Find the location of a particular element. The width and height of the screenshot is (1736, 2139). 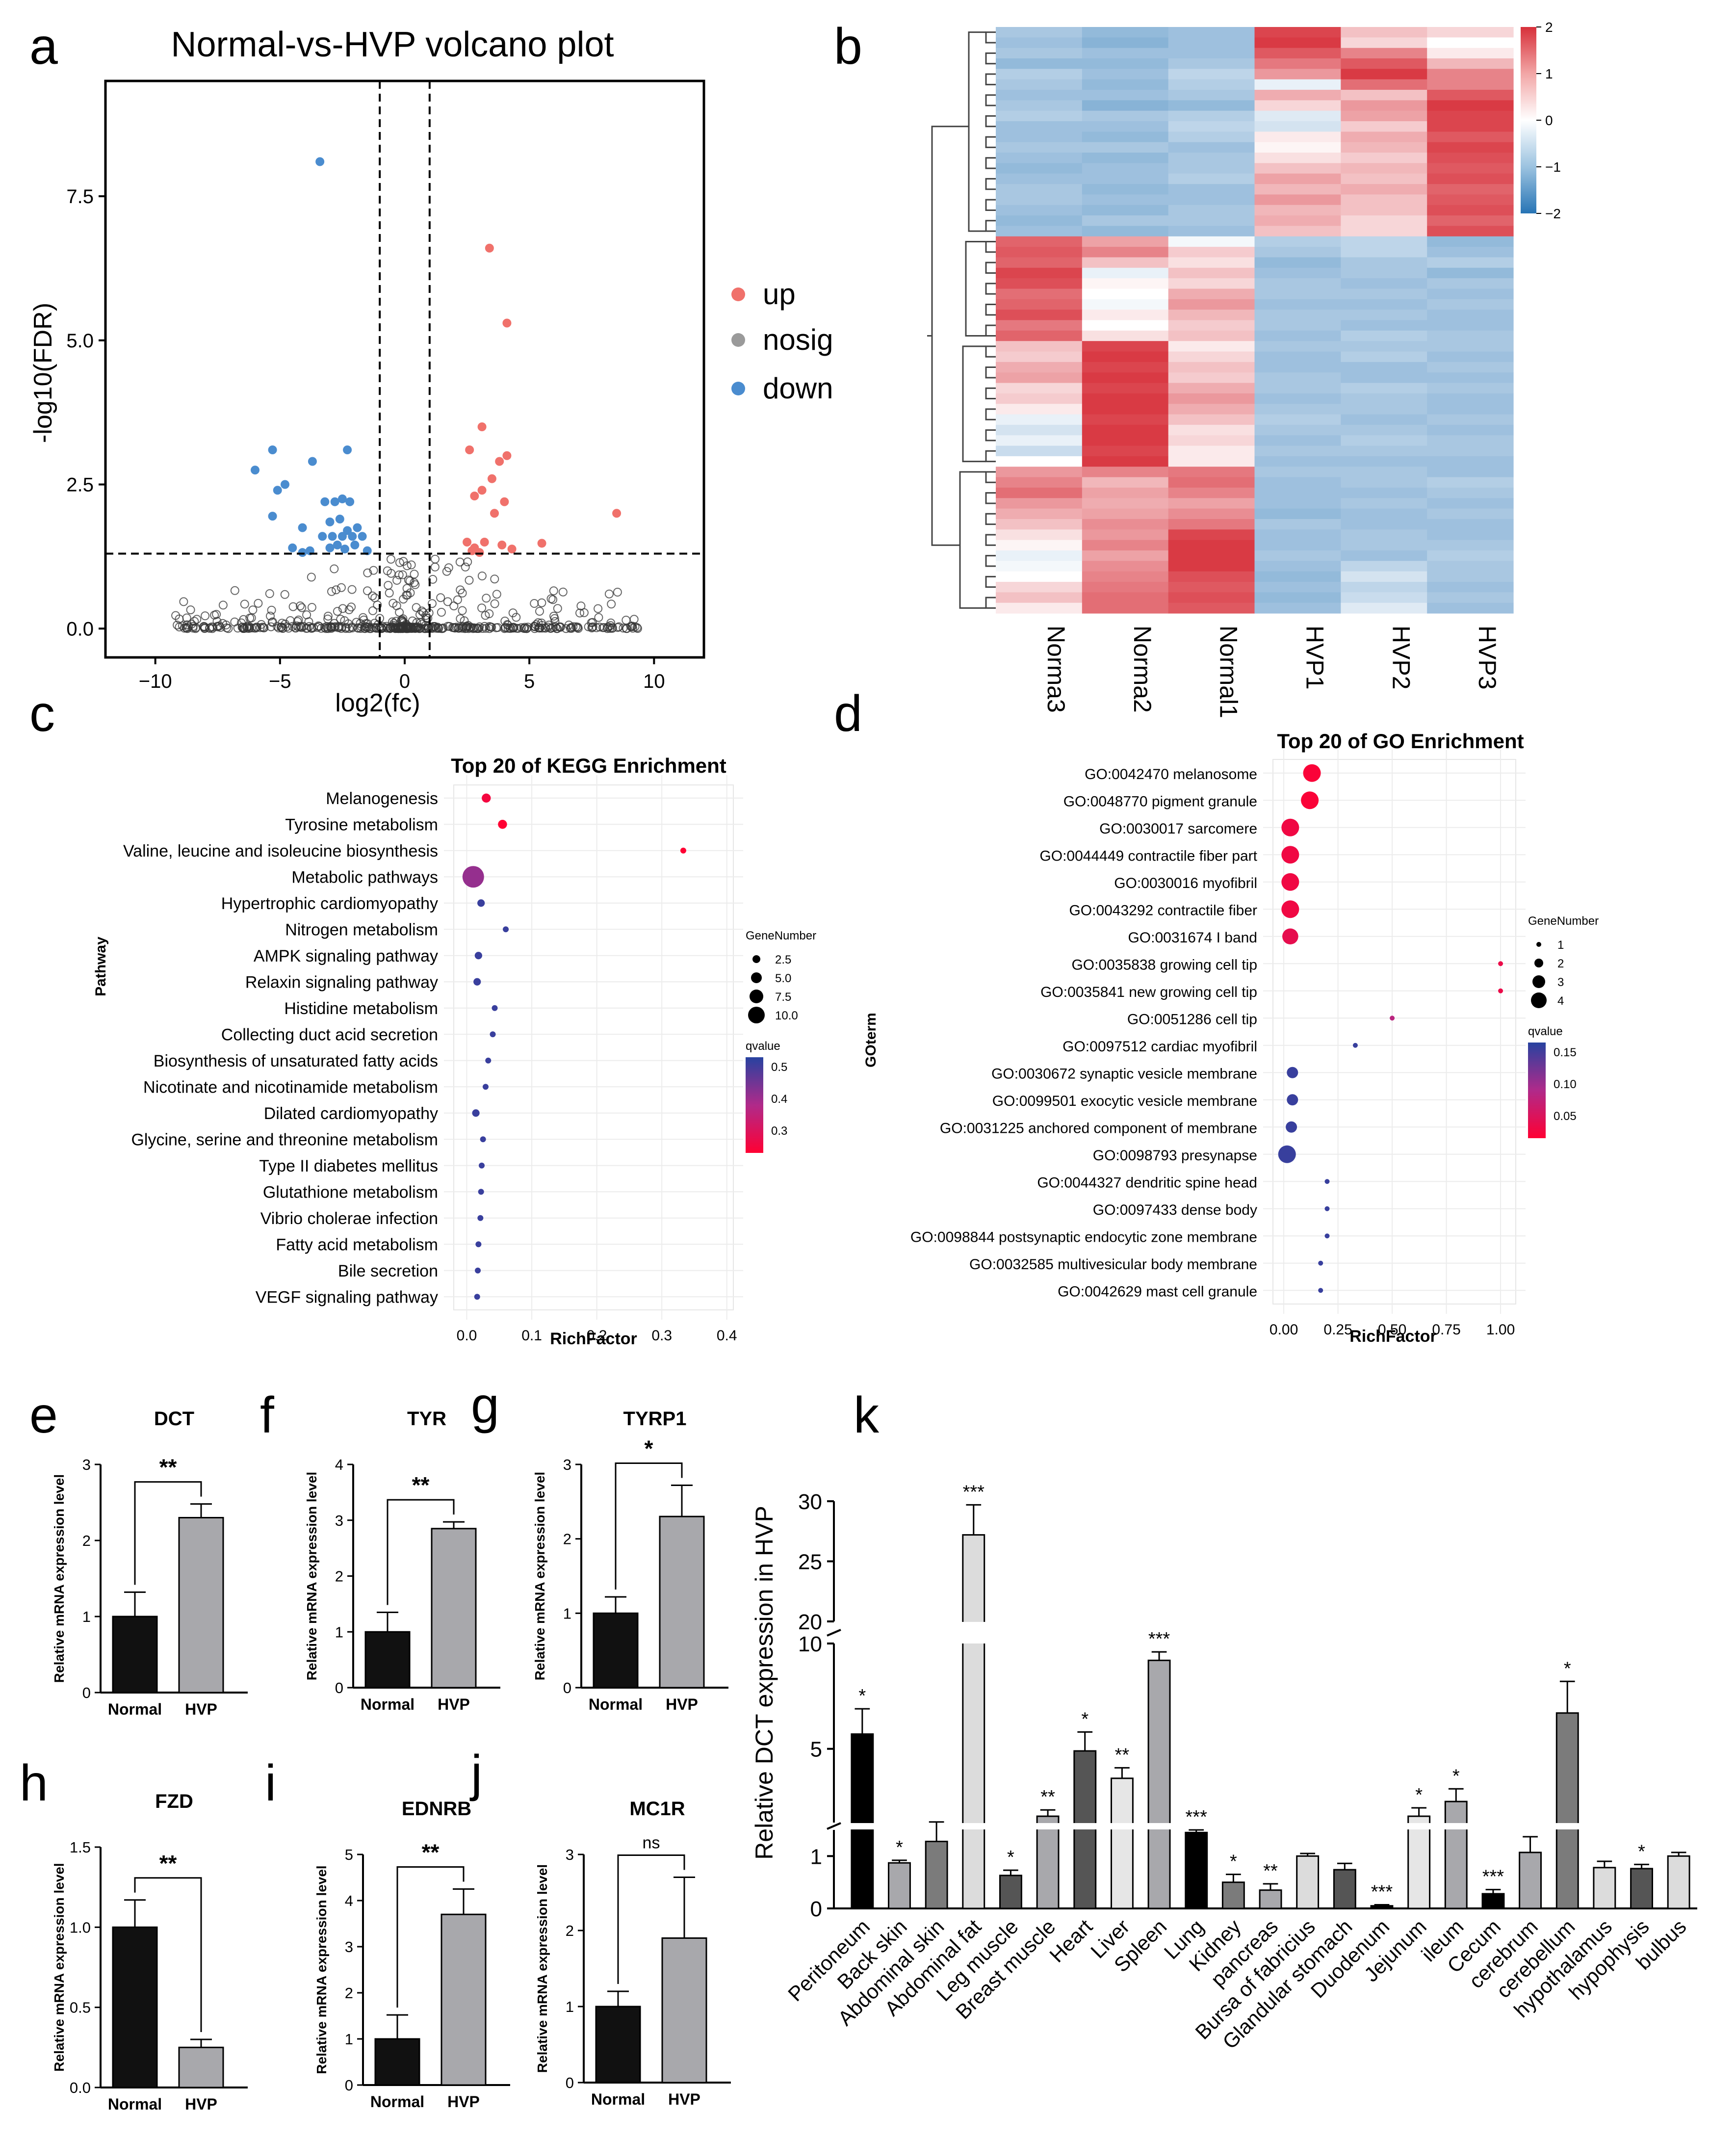

bar-chart-title: TYRP1 is located at coordinates (655, 1419).